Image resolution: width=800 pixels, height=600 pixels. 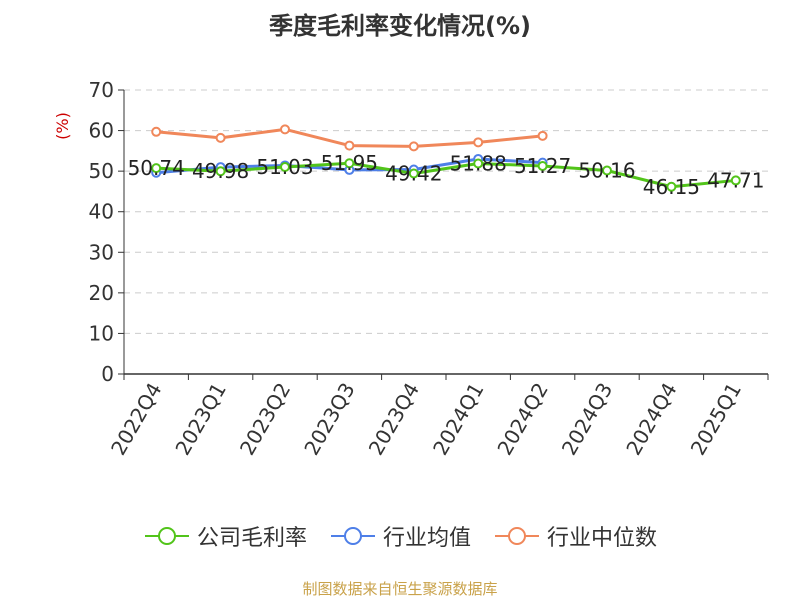 I want to click on source-note: 制图数据来自恒生聚源数据库, so click(x=400, y=589).